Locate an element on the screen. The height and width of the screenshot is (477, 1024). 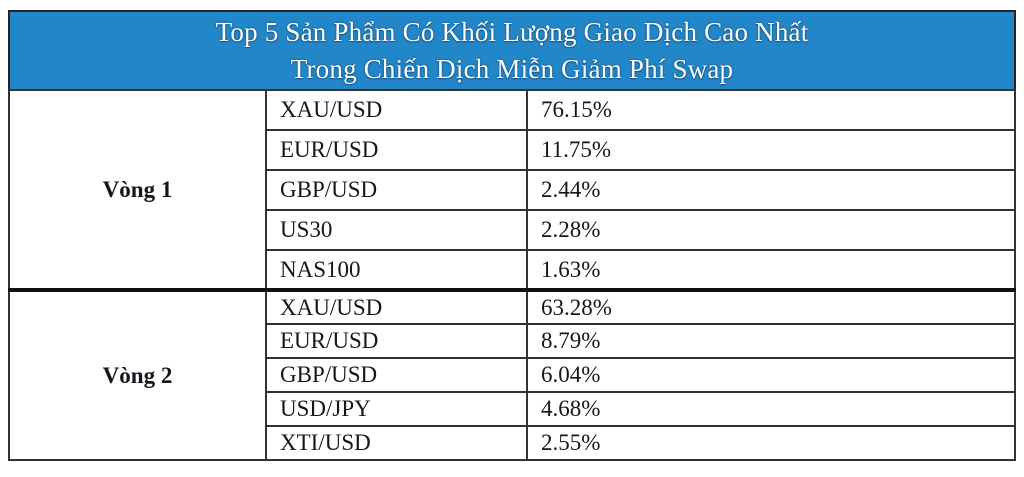
share-cell: 11.75% is located at coordinates (771, 150).